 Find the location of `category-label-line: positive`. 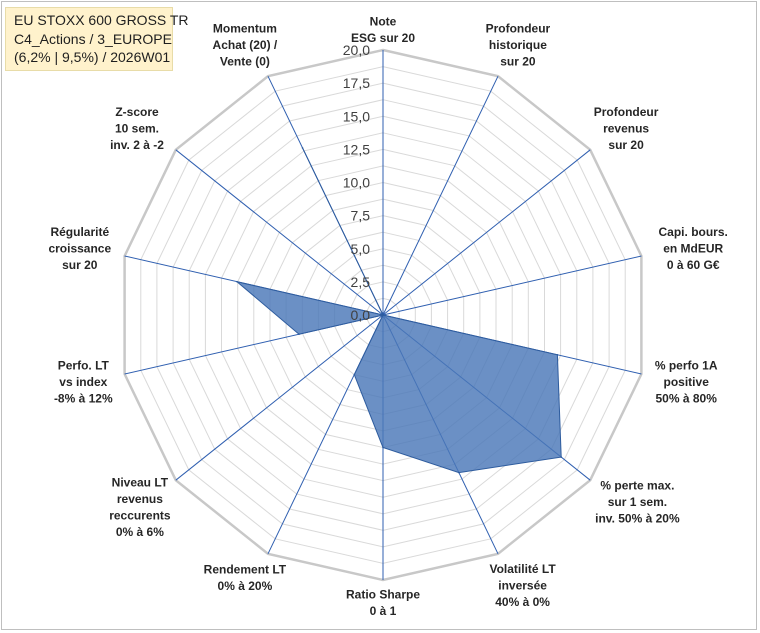

category-label-line: positive is located at coordinates (687, 382).